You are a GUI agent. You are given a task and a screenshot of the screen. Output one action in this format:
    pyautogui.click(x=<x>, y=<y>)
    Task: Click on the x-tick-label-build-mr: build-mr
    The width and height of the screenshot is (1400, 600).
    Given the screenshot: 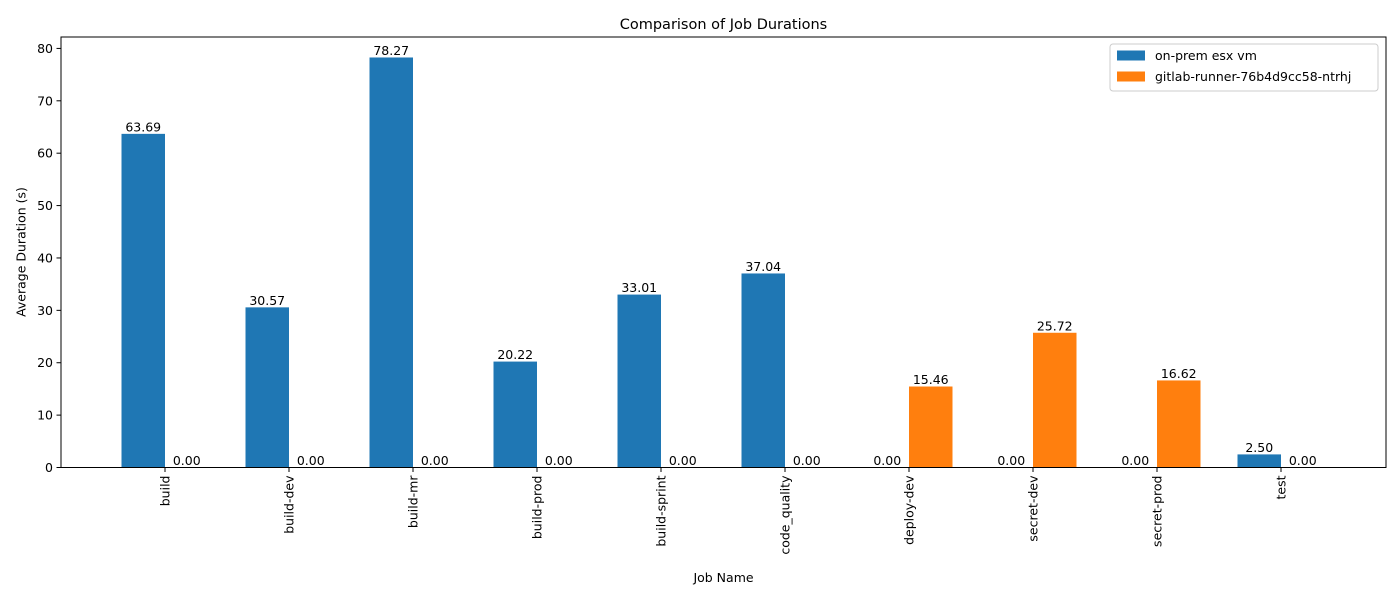 What is the action you would take?
    pyautogui.click(x=413, y=501)
    